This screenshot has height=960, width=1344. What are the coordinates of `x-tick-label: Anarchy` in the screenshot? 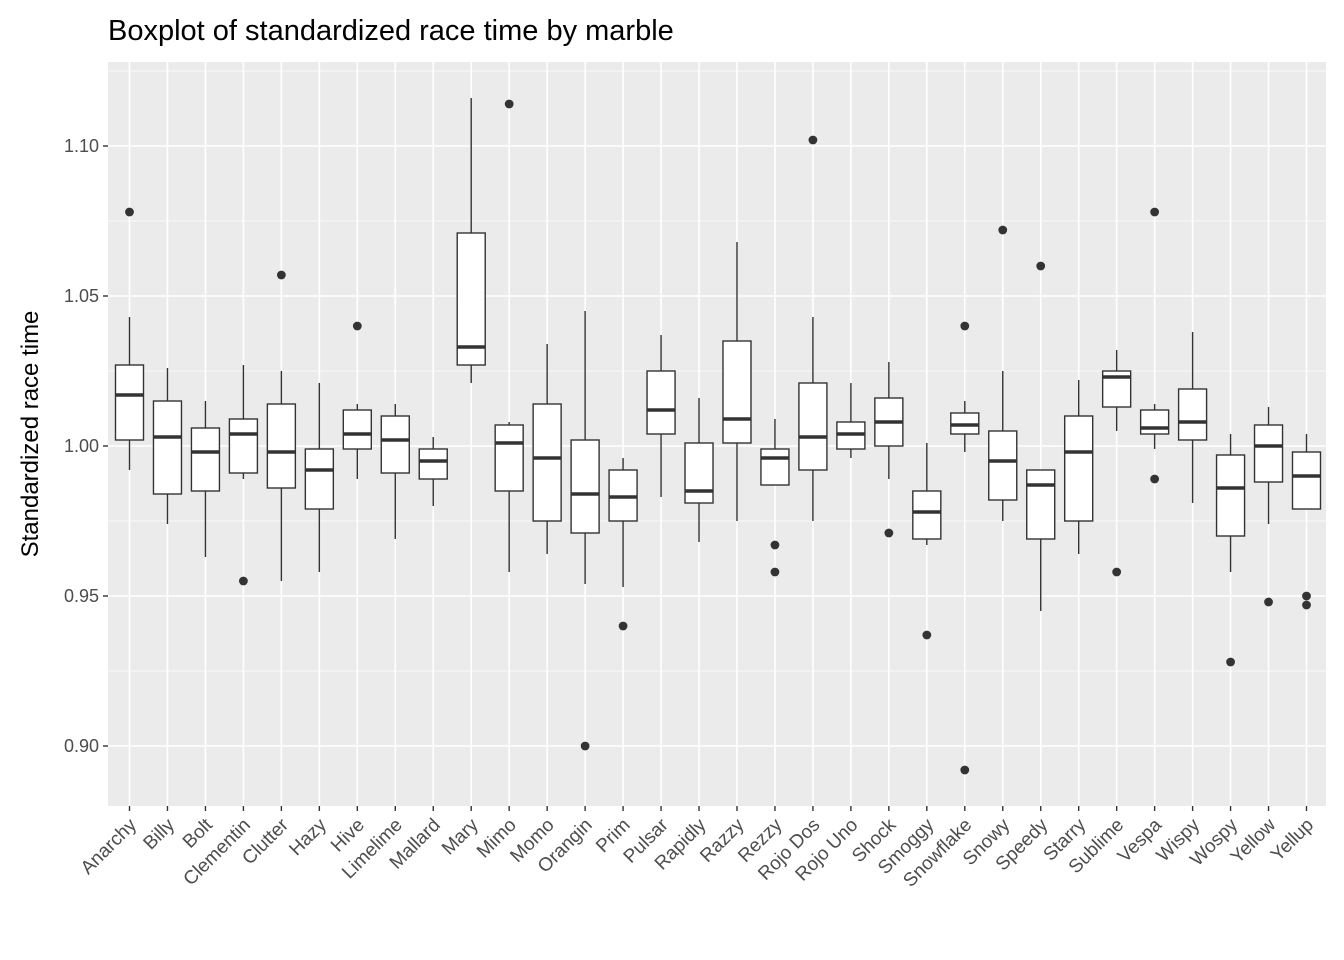 It's located at (109, 846).